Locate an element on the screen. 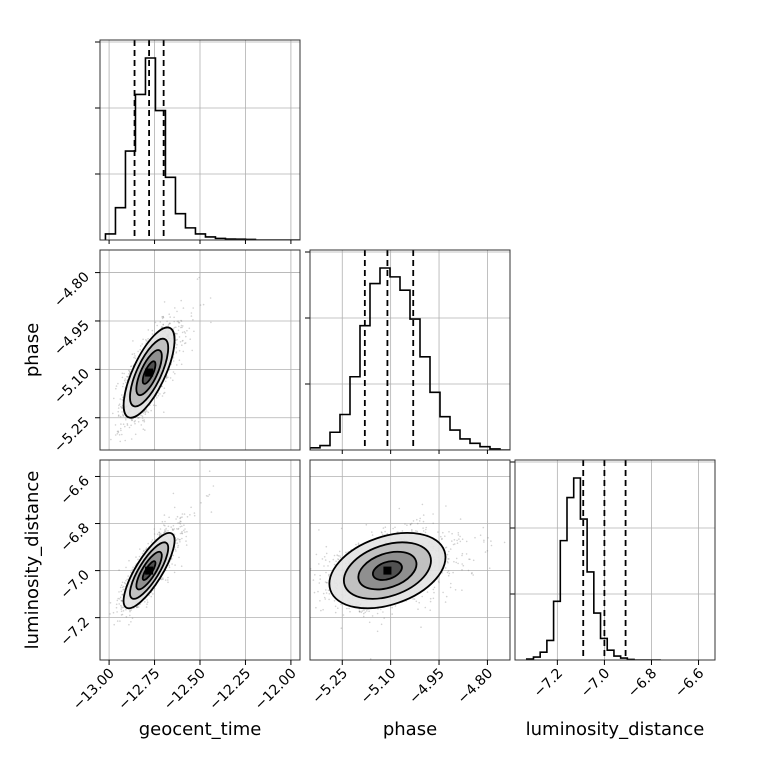  xlabel-phase: phase is located at coordinates (410, 729).